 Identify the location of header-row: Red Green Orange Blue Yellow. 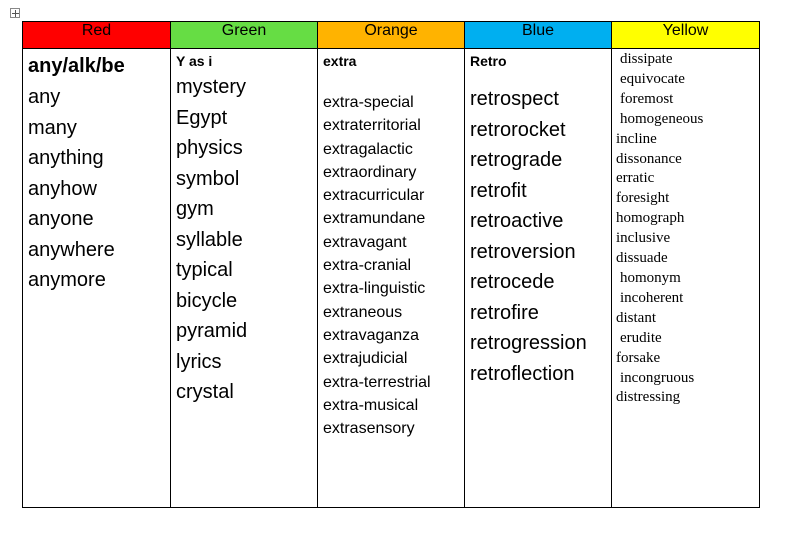
(391, 35).